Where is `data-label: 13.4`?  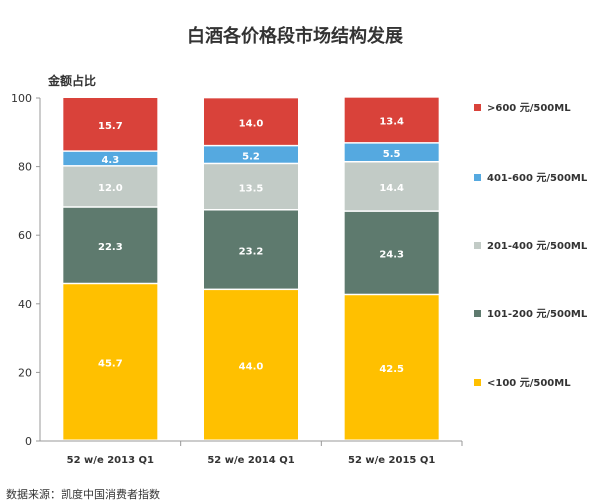 data-label: 13.4 is located at coordinates (391, 122).